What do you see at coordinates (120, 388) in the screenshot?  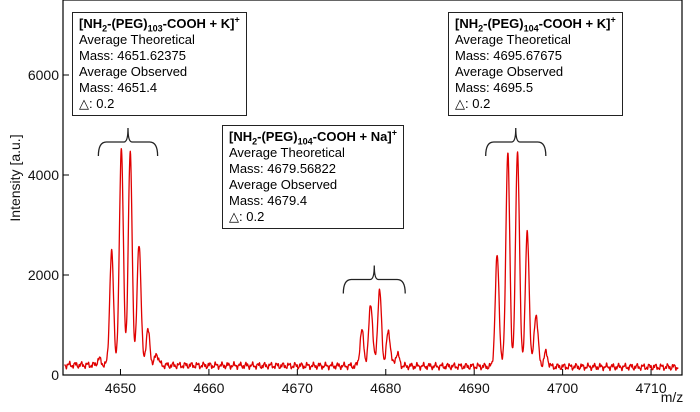 I see `x-tick-label: 4650` at bounding box center [120, 388].